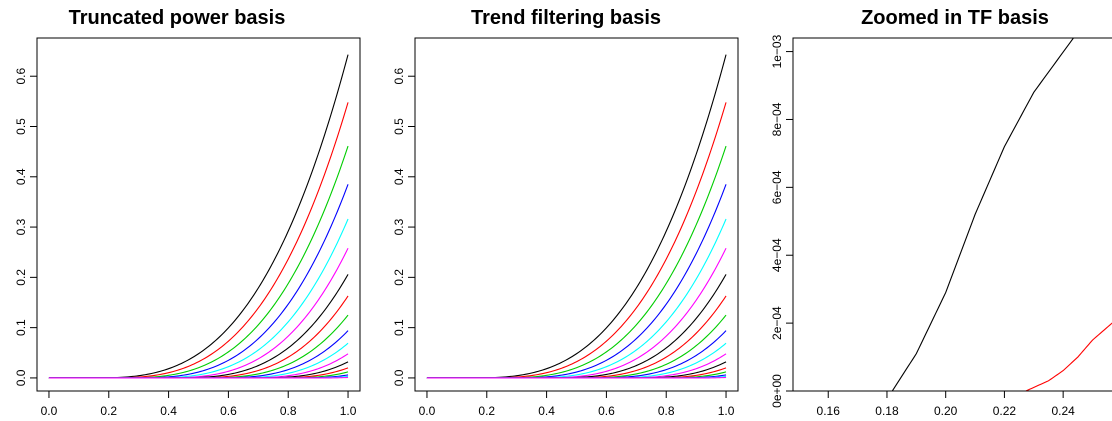 The image size is (1112, 421). I want to click on y-tick-label: 1e−03, so click(777, 51).